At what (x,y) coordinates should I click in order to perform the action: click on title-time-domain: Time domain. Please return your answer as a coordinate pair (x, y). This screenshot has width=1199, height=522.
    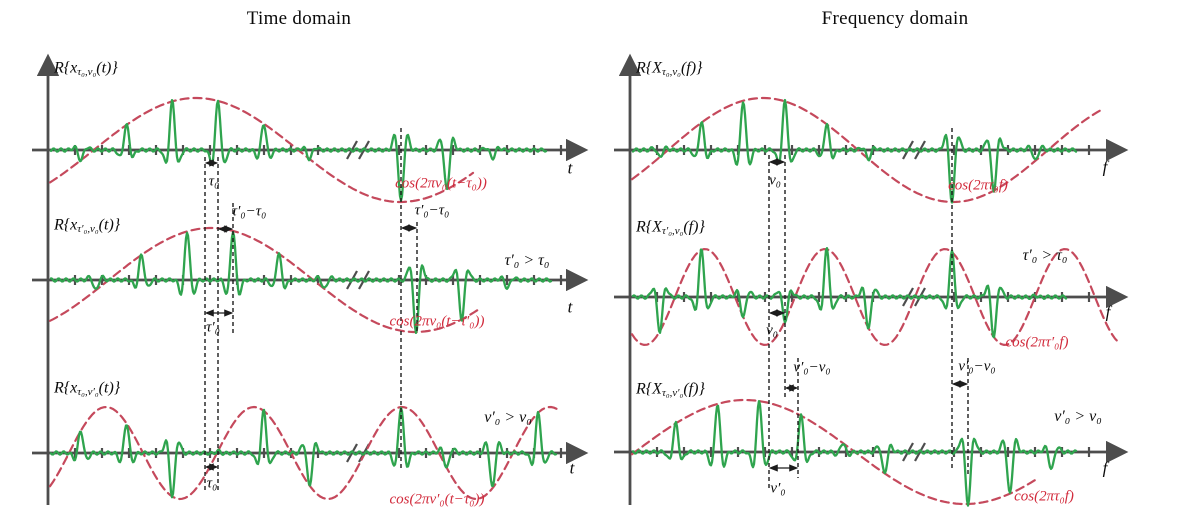
    Looking at the image, I should click on (299, 18).